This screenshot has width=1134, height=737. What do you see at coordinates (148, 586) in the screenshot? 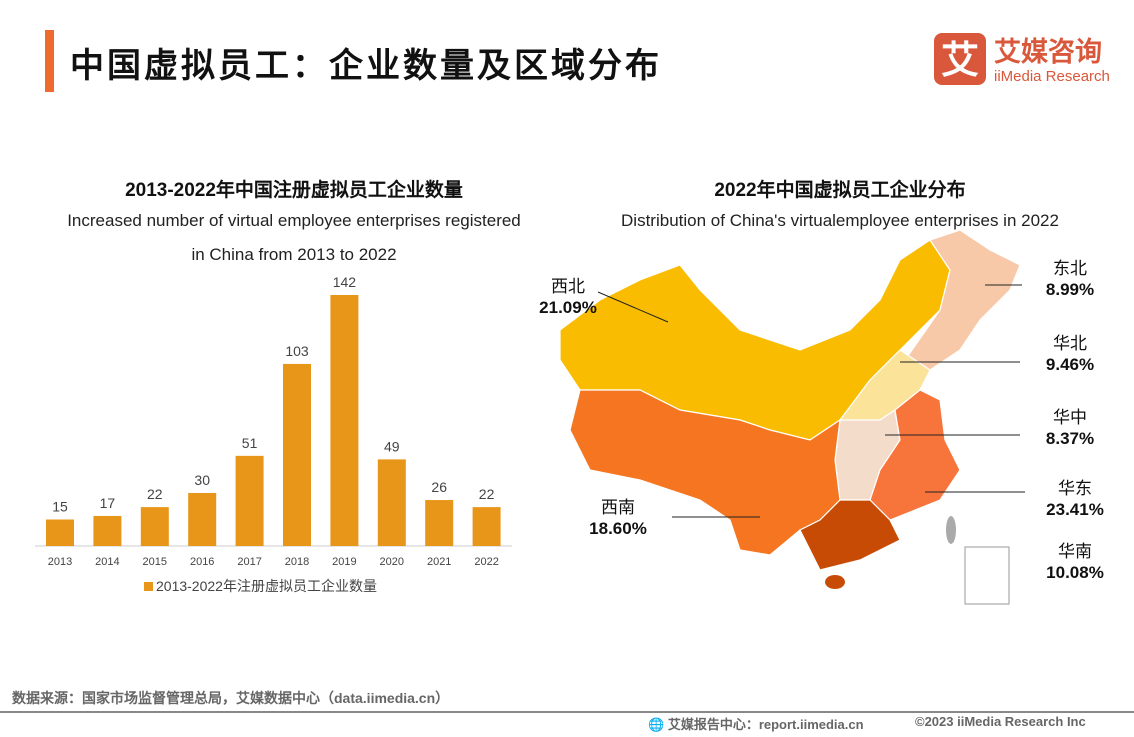
I see `legend-swatch` at bounding box center [148, 586].